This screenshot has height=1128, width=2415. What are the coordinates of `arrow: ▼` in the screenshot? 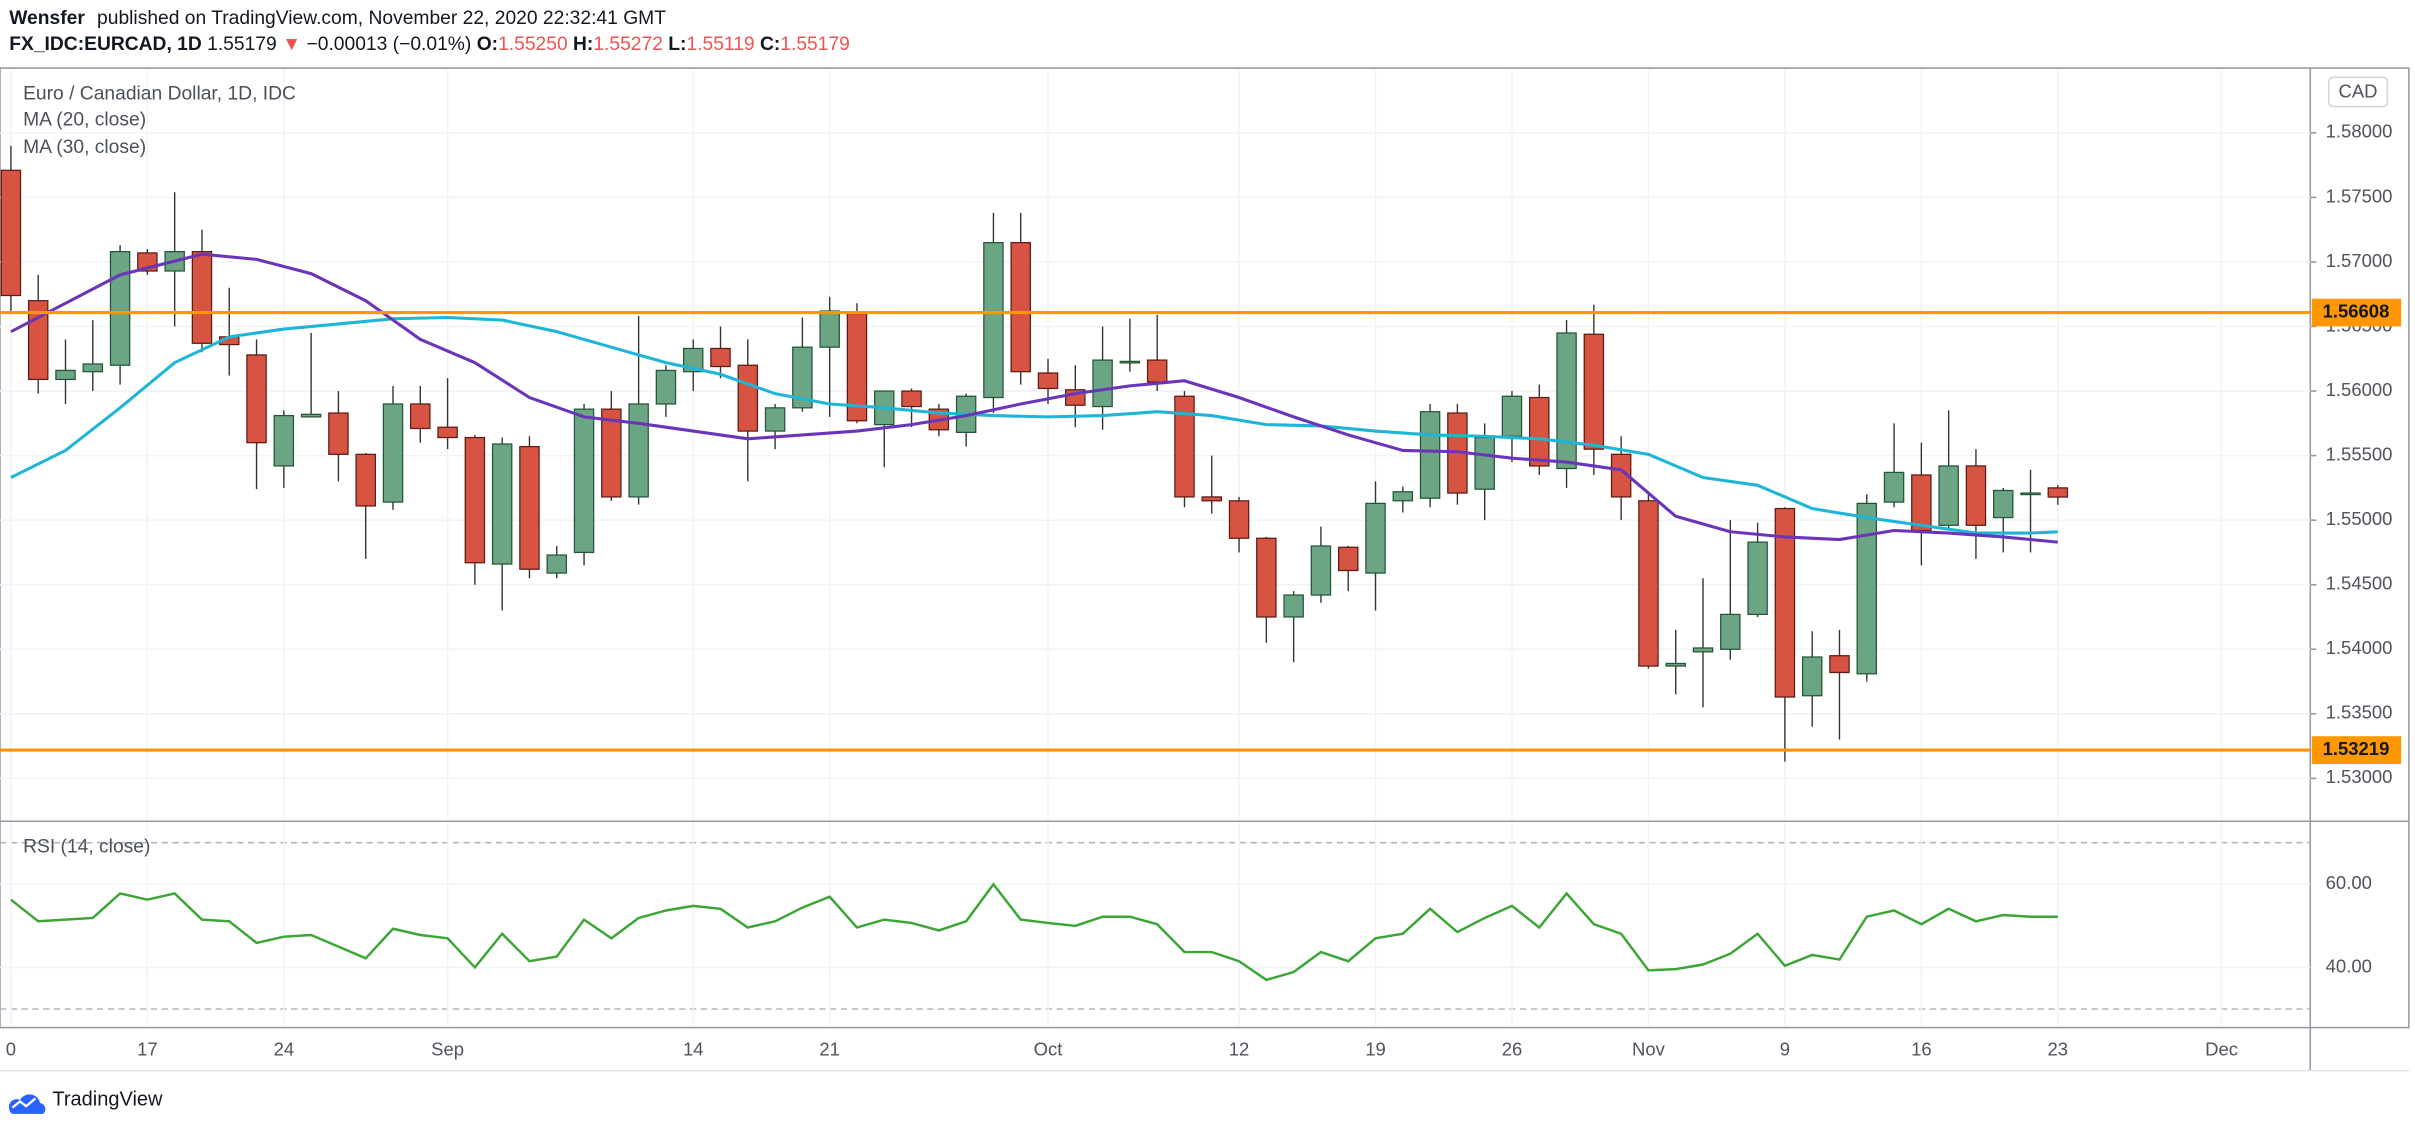 It's located at (291, 44).